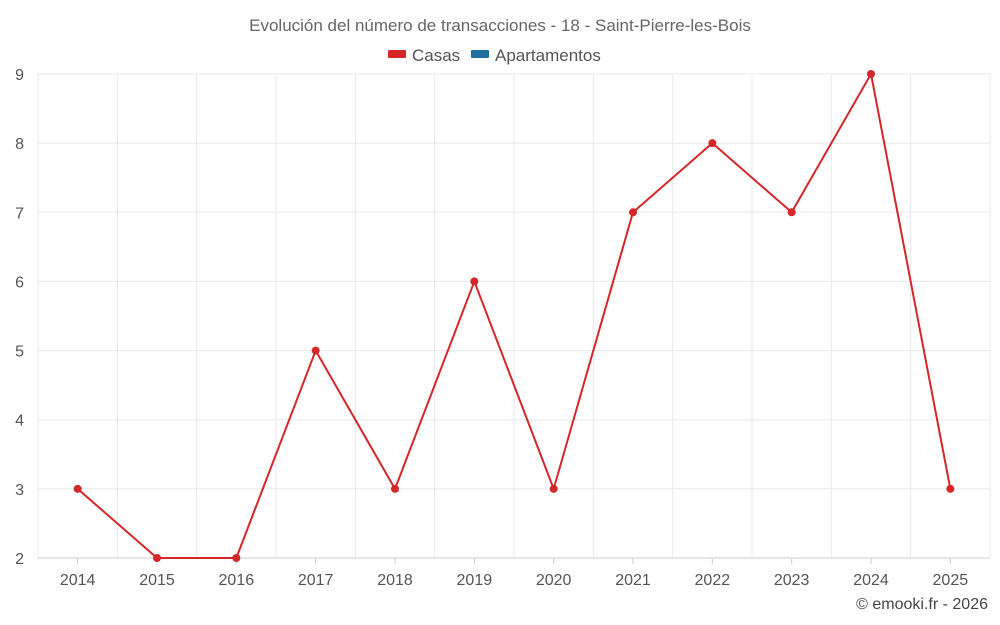 Image resolution: width=1000 pixels, height=625 pixels. What do you see at coordinates (395, 580) in the screenshot?
I see `x-tick-label: 2018` at bounding box center [395, 580].